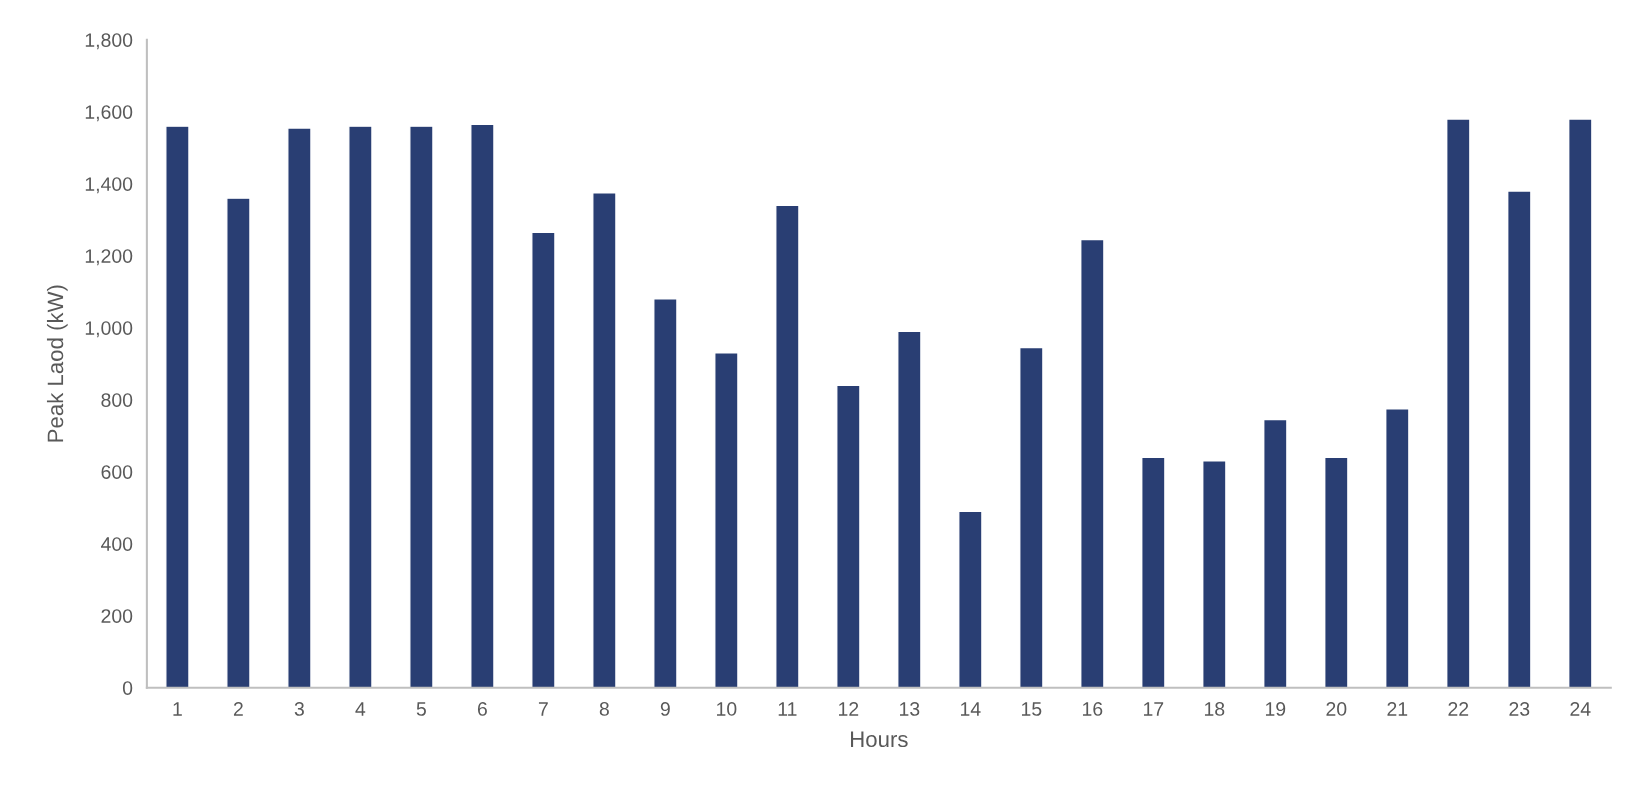 The image size is (1632, 795). I want to click on x-tick-label: 20, so click(1336, 709).